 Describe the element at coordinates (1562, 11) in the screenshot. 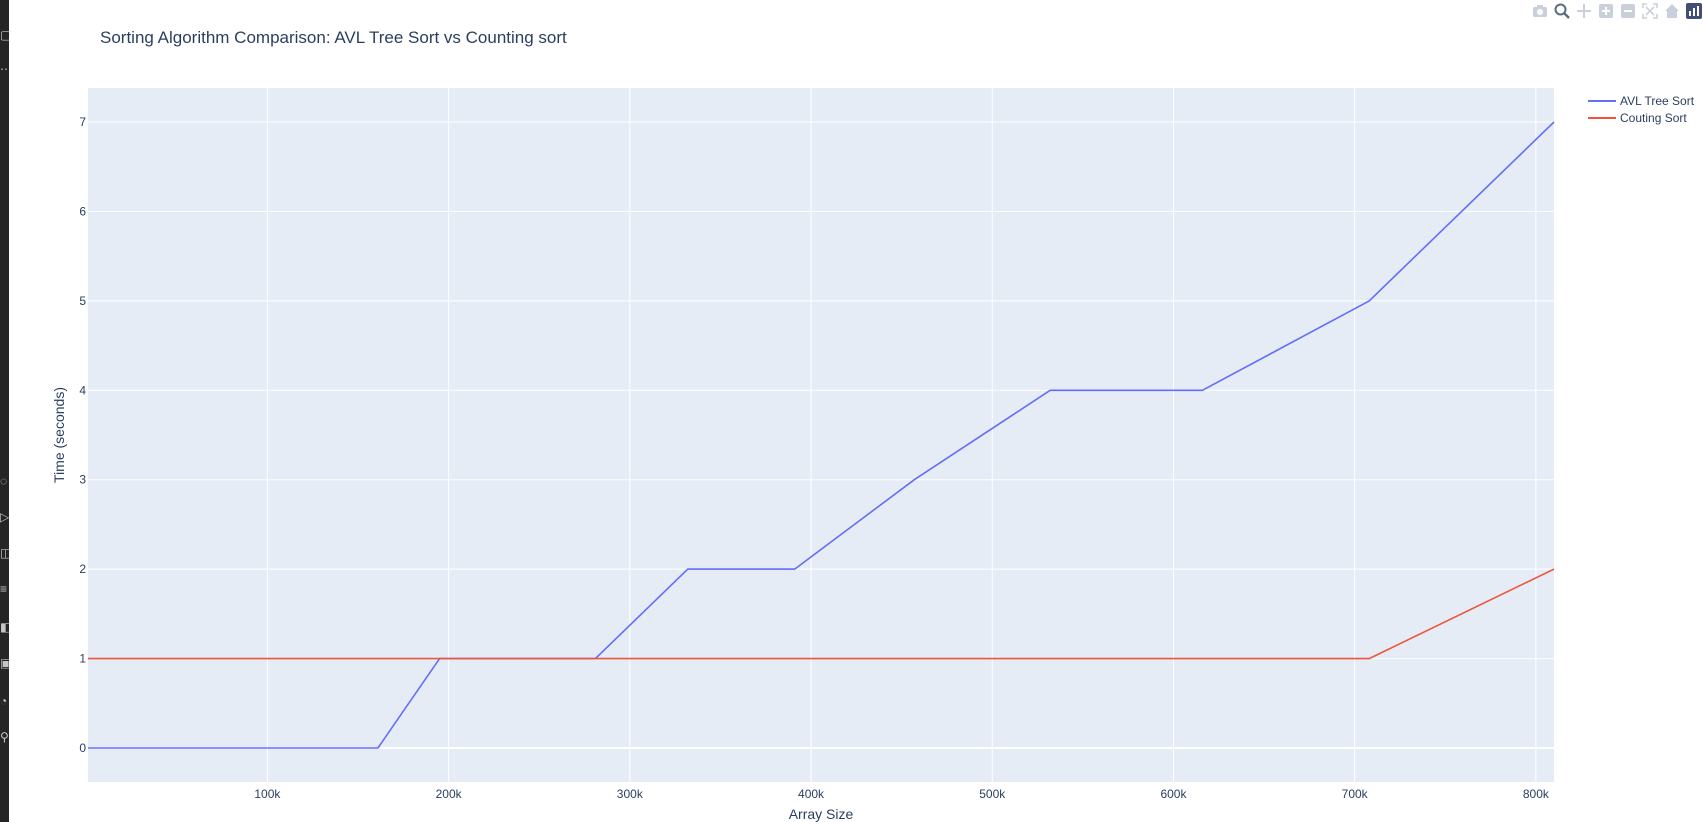

I see `zoom-icon` at that location.